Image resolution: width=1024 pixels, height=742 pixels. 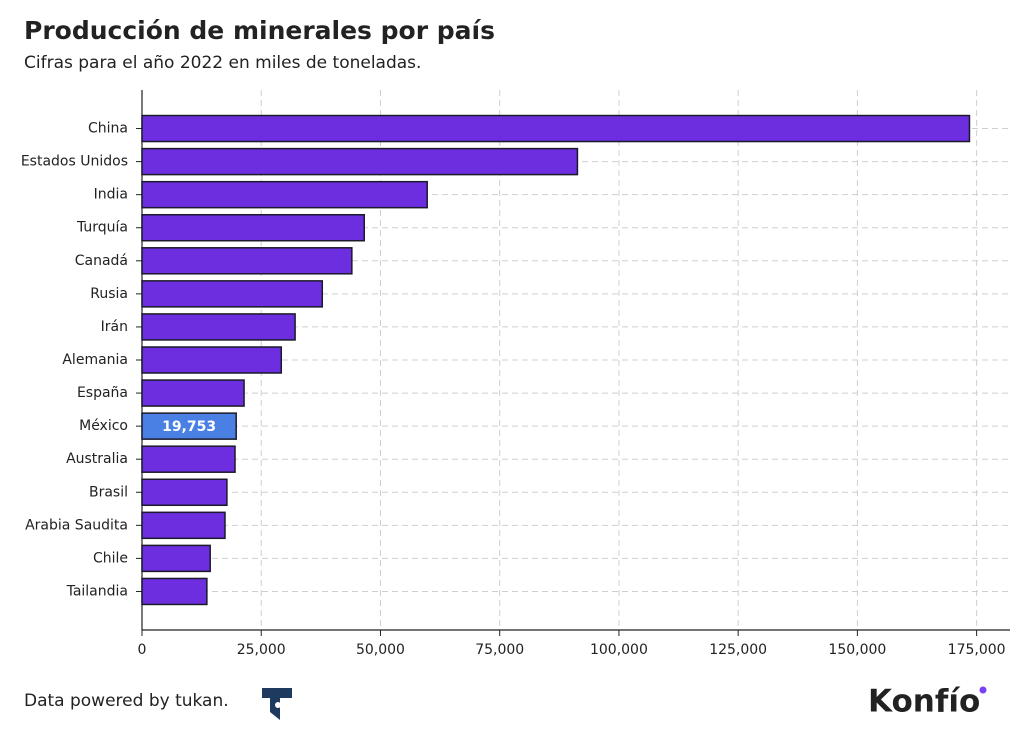 What do you see at coordinates (110, 558) in the screenshot?
I see `y-tick-label: Chile` at bounding box center [110, 558].